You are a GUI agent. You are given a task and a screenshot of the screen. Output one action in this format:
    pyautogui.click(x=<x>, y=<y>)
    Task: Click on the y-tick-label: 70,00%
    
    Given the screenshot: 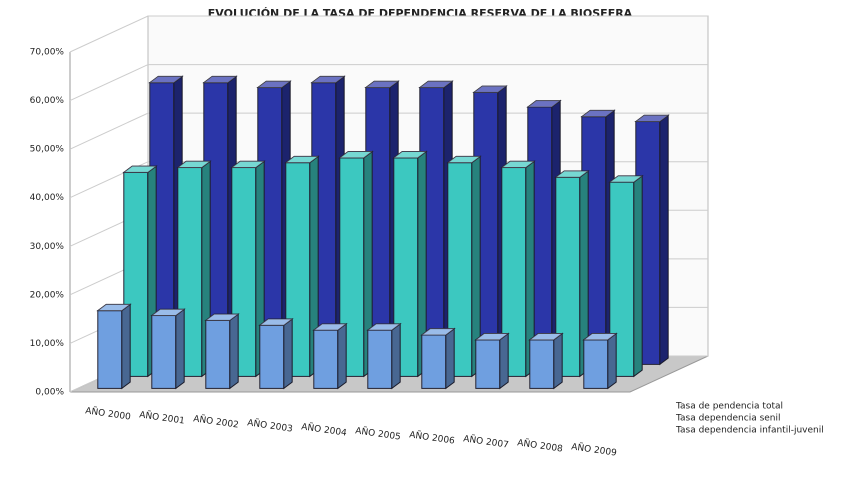 What is the action you would take?
    pyautogui.click(x=47, y=53)
    